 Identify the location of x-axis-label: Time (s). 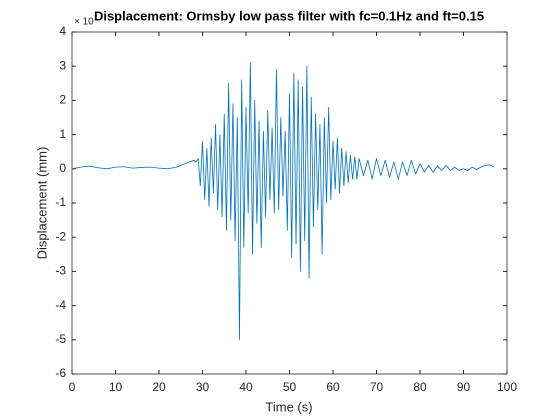
(288, 406).